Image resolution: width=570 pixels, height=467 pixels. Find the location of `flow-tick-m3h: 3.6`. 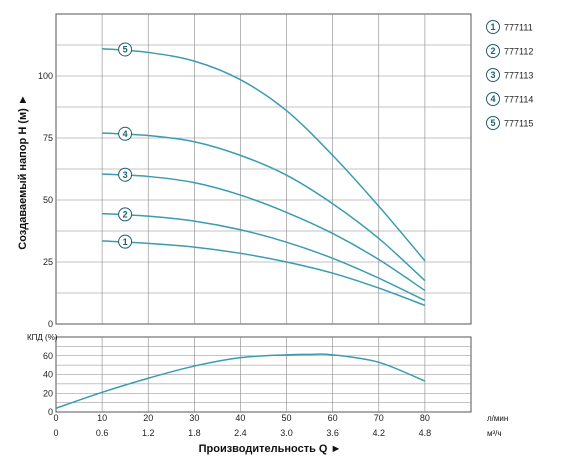

flow-tick-m3h: 3.6 is located at coordinates (332, 433).